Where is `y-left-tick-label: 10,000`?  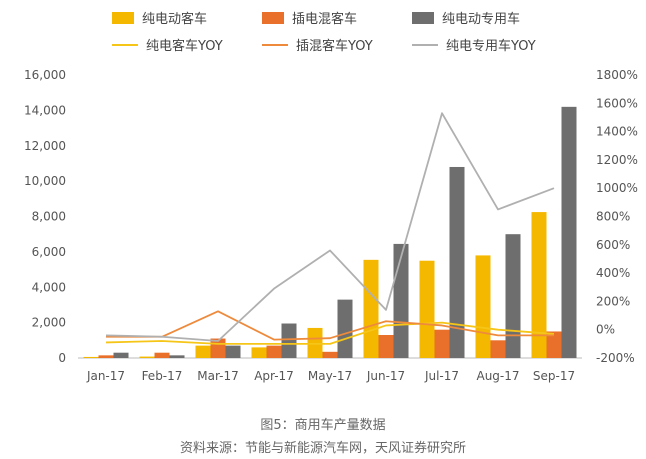
y-left-tick-label: 10,000 is located at coordinates (45, 181).